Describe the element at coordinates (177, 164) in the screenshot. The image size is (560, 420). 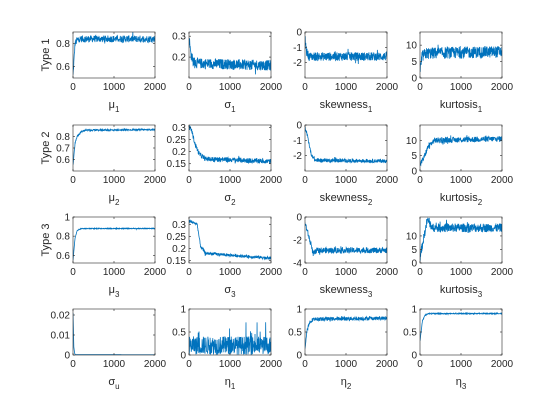
I see `y-tick-label: 0.15` at that location.